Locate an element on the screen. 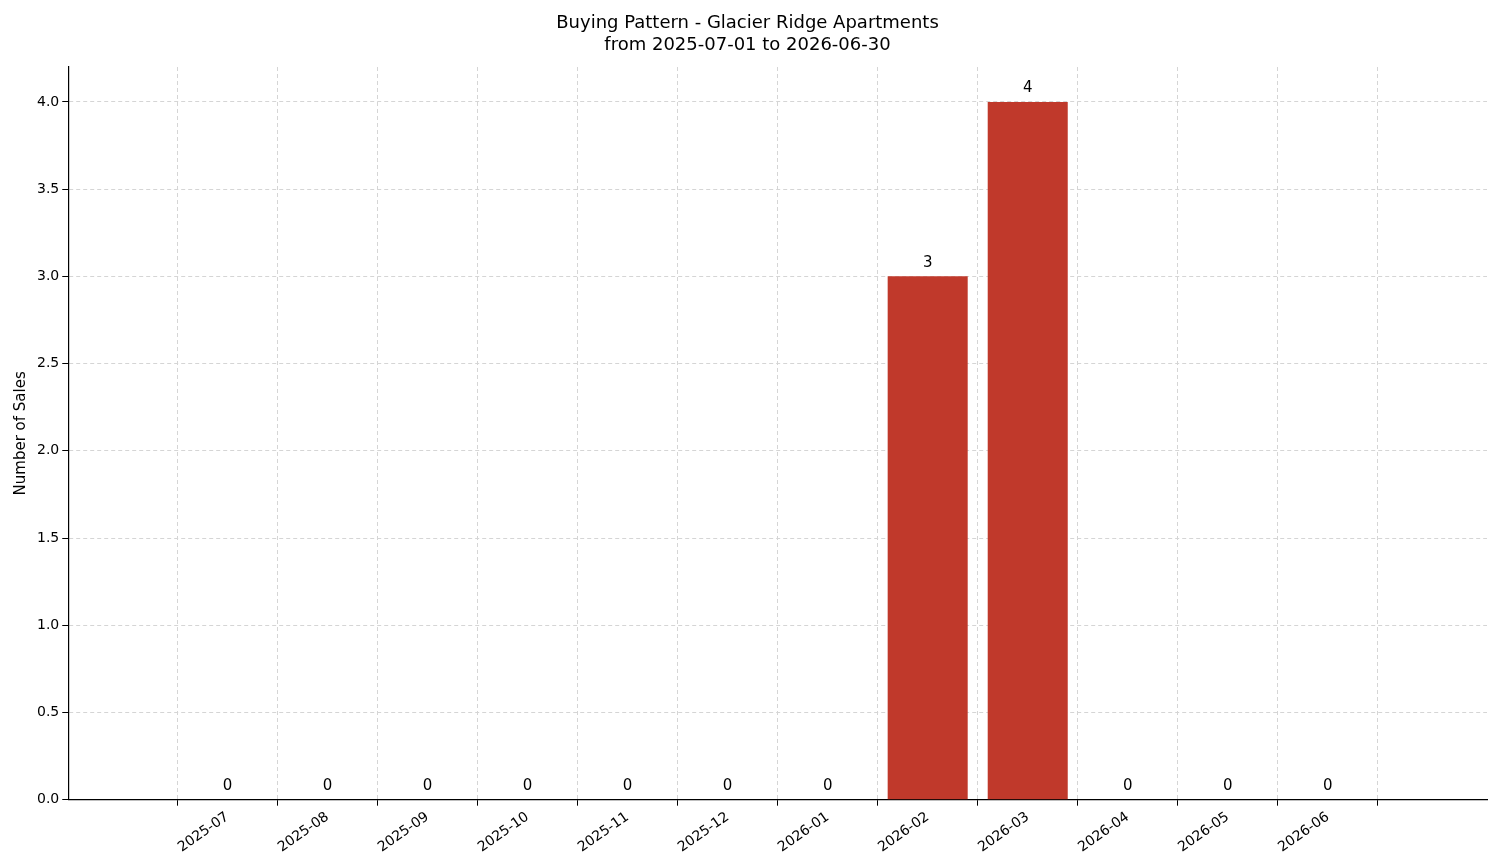  data-label: 3 is located at coordinates (927, 261).